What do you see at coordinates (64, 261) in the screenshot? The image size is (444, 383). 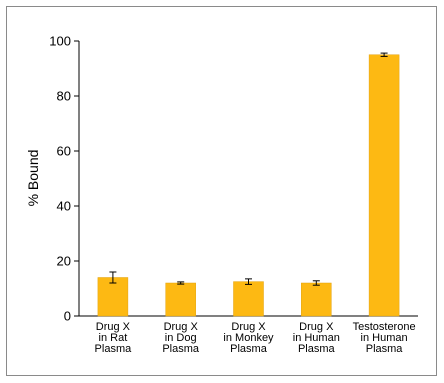 I see `y-tick-label: 20` at bounding box center [64, 261].